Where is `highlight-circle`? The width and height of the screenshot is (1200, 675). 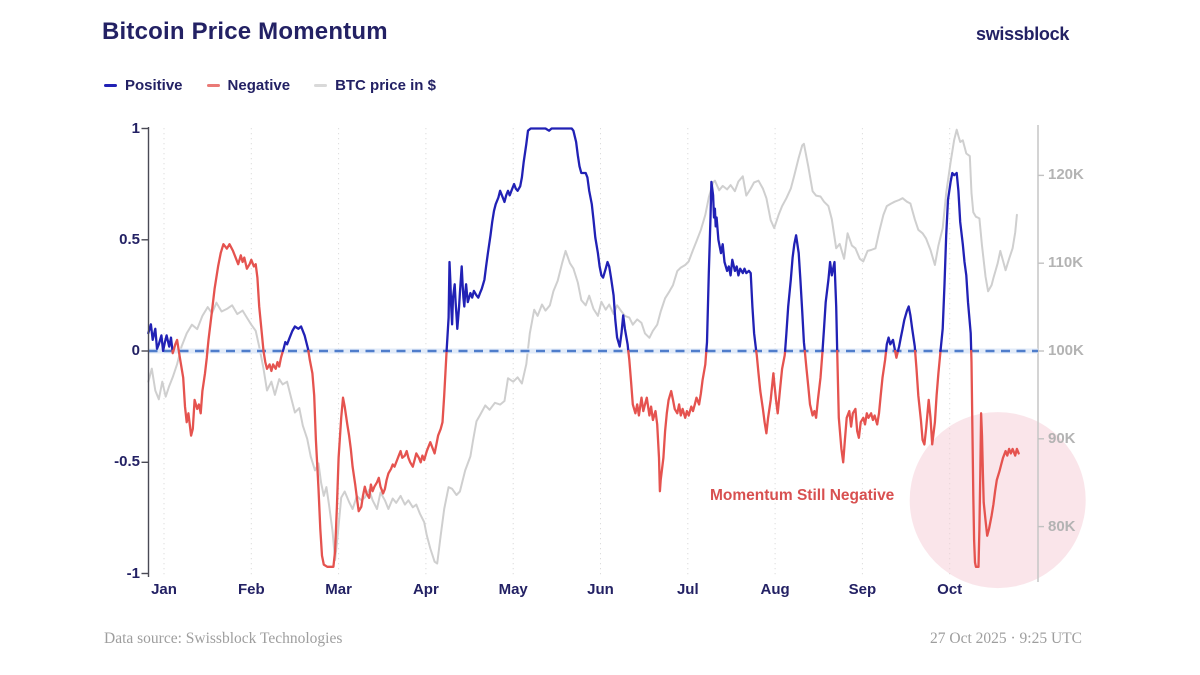 highlight-circle is located at coordinates (997, 500).